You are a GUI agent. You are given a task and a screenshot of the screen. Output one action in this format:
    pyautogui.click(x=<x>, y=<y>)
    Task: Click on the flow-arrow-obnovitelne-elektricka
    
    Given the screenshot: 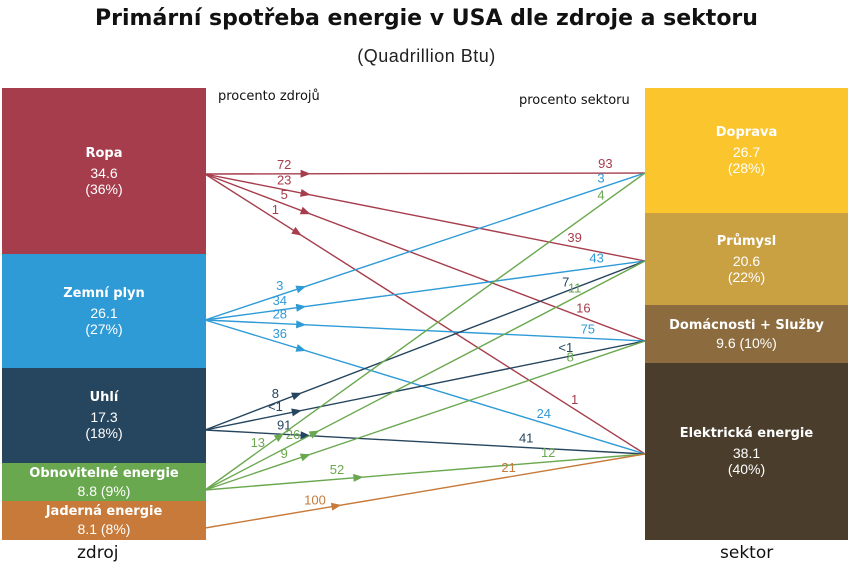 What is the action you would take?
    pyautogui.click(x=358, y=477)
    